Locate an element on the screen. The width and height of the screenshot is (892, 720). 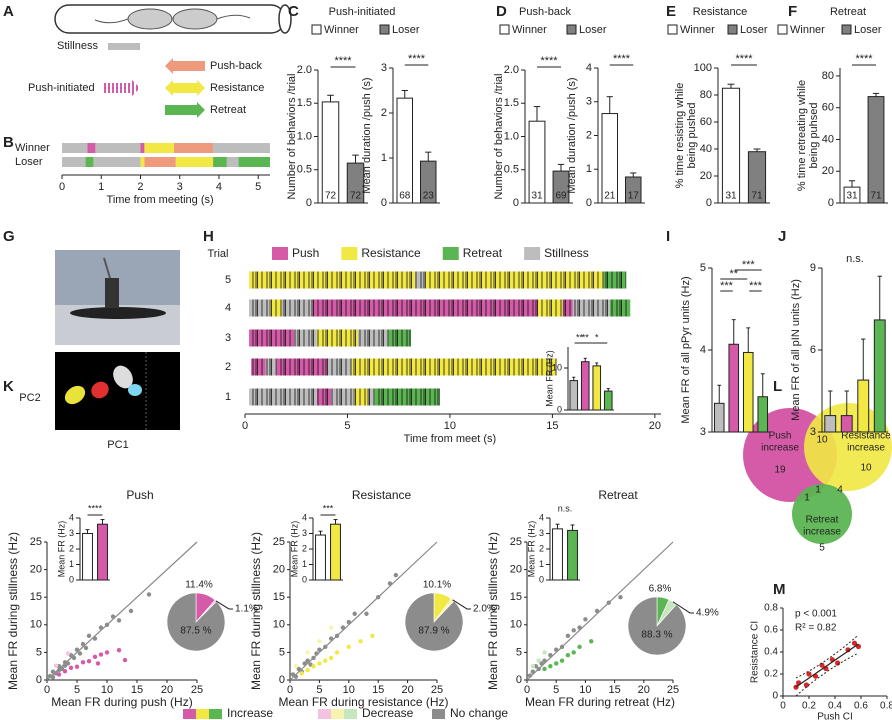
n-label: 71 is located at coordinates (757, 196).